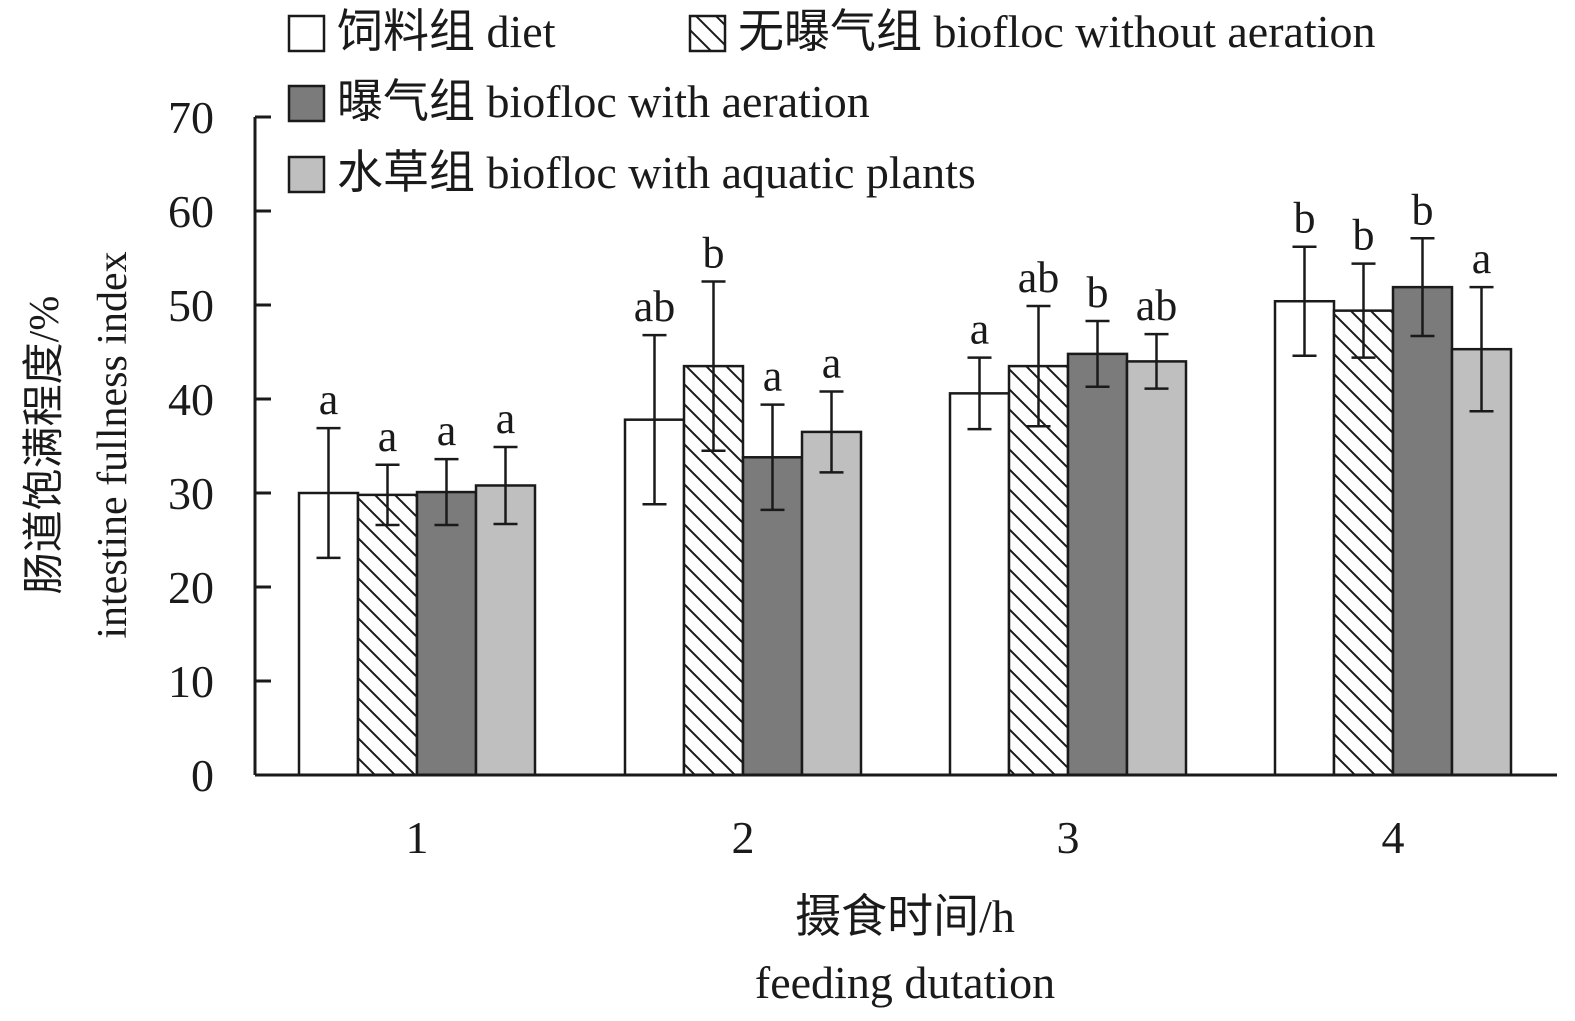  Describe the element at coordinates (79, 444) in the screenshot. I see `y-axis-title: 肠道饱满程度/% intestine fullness index` at that location.